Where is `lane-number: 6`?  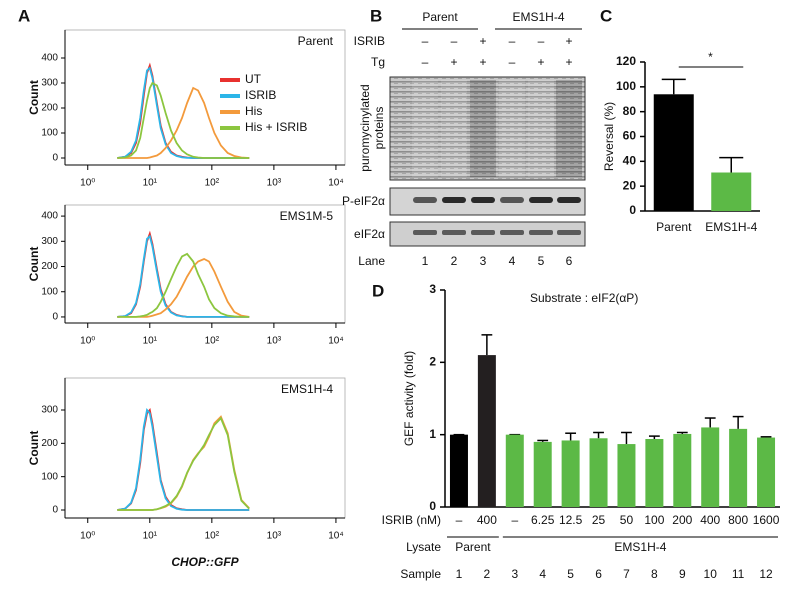 lane-number: 6 is located at coordinates (569, 261).